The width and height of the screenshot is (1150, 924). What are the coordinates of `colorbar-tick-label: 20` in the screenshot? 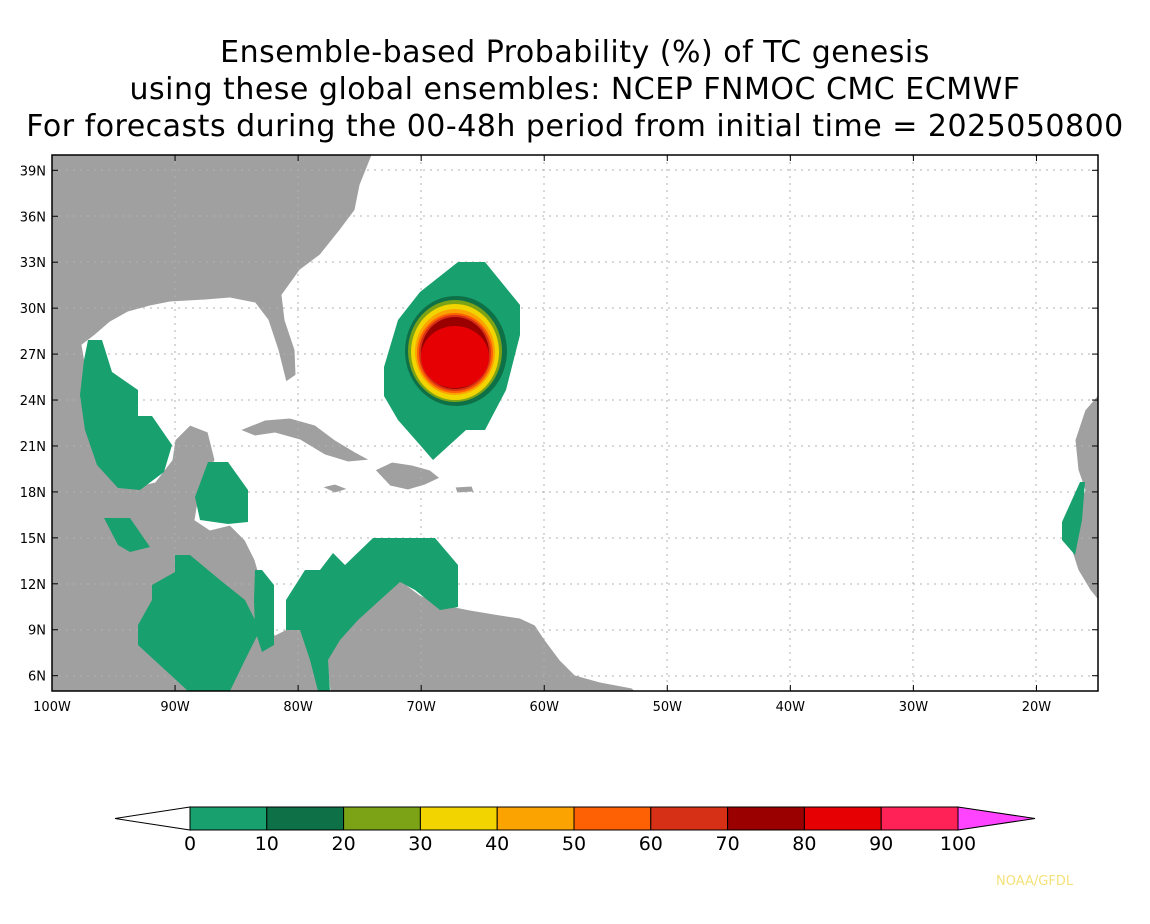 It's located at (344, 844).